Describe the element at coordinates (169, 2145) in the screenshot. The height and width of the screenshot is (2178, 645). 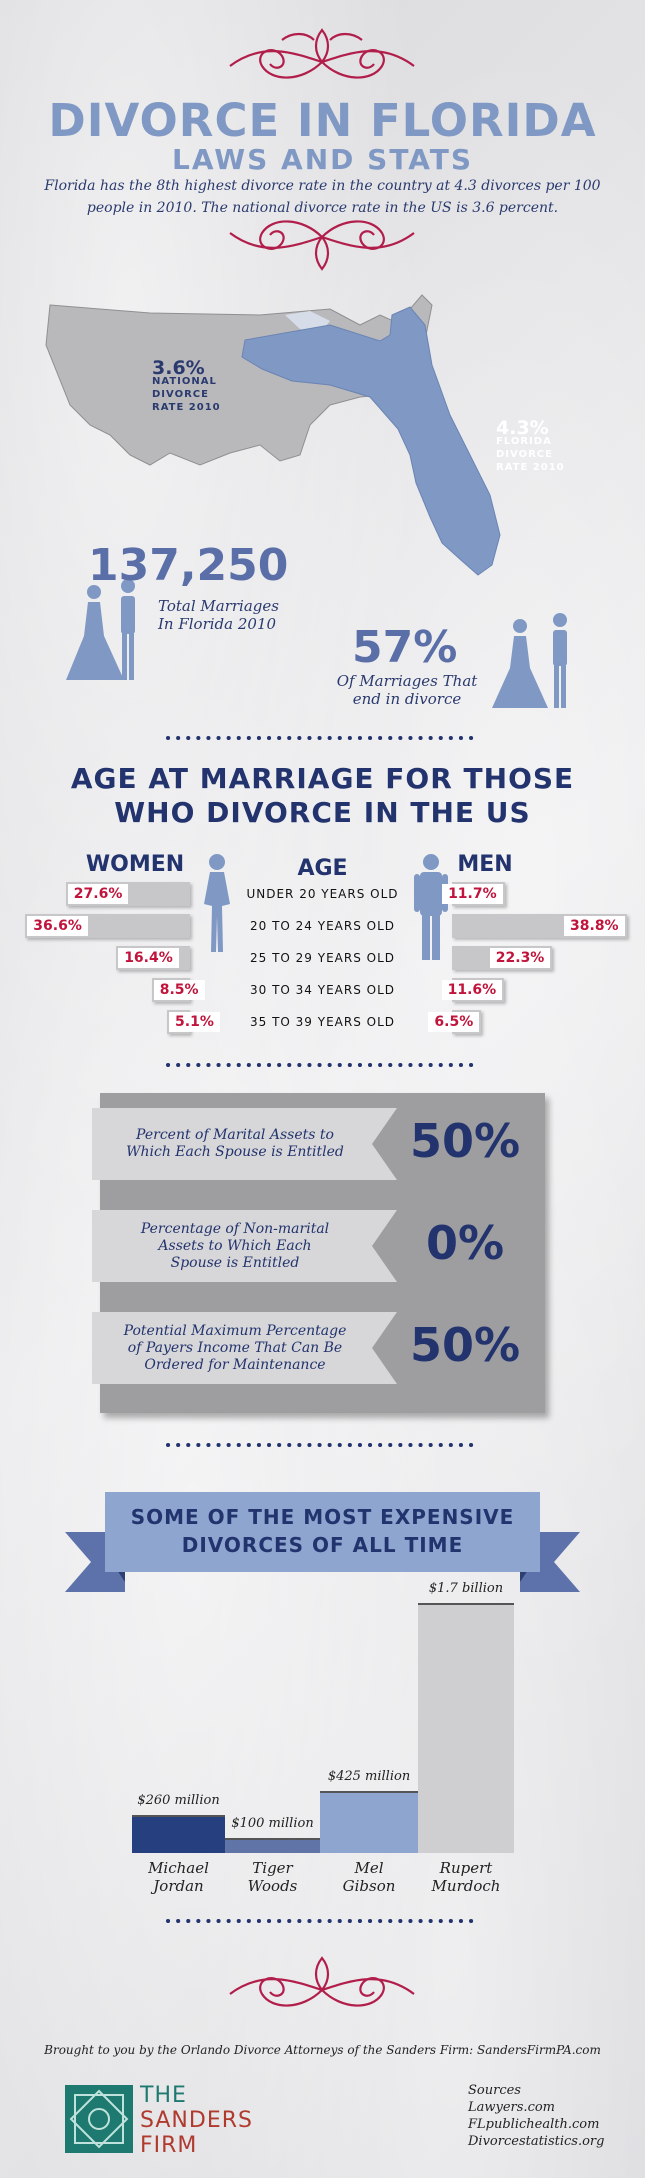
I see `logo-line3: FIRM` at that location.